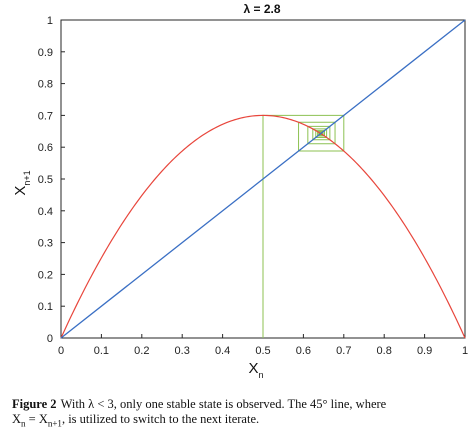 This screenshot has height=438, width=475. What do you see at coordinates (255, 370) in the screenshot?
I see `x-axis-label: Xn` at bounding box center [255, 370].